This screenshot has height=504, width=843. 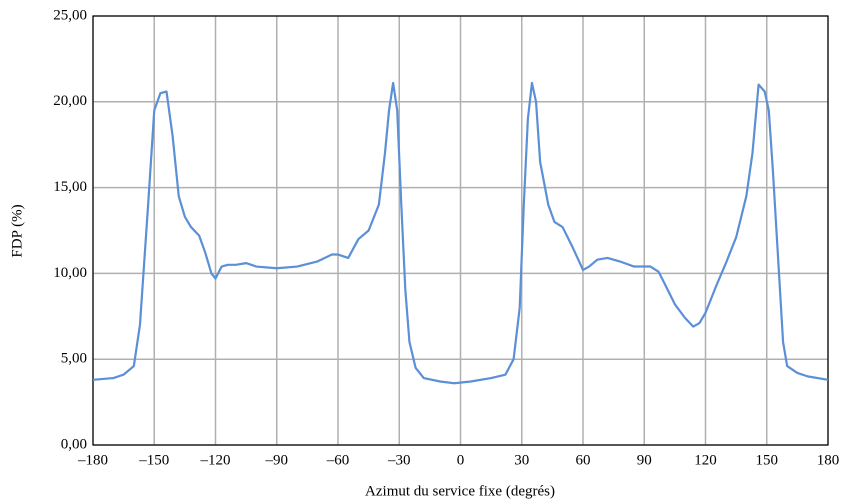 What do you see at coordinates (74, 359) in the screenshot?
I see `y-tick-label: 5,00` at bounding box center [74, 359].